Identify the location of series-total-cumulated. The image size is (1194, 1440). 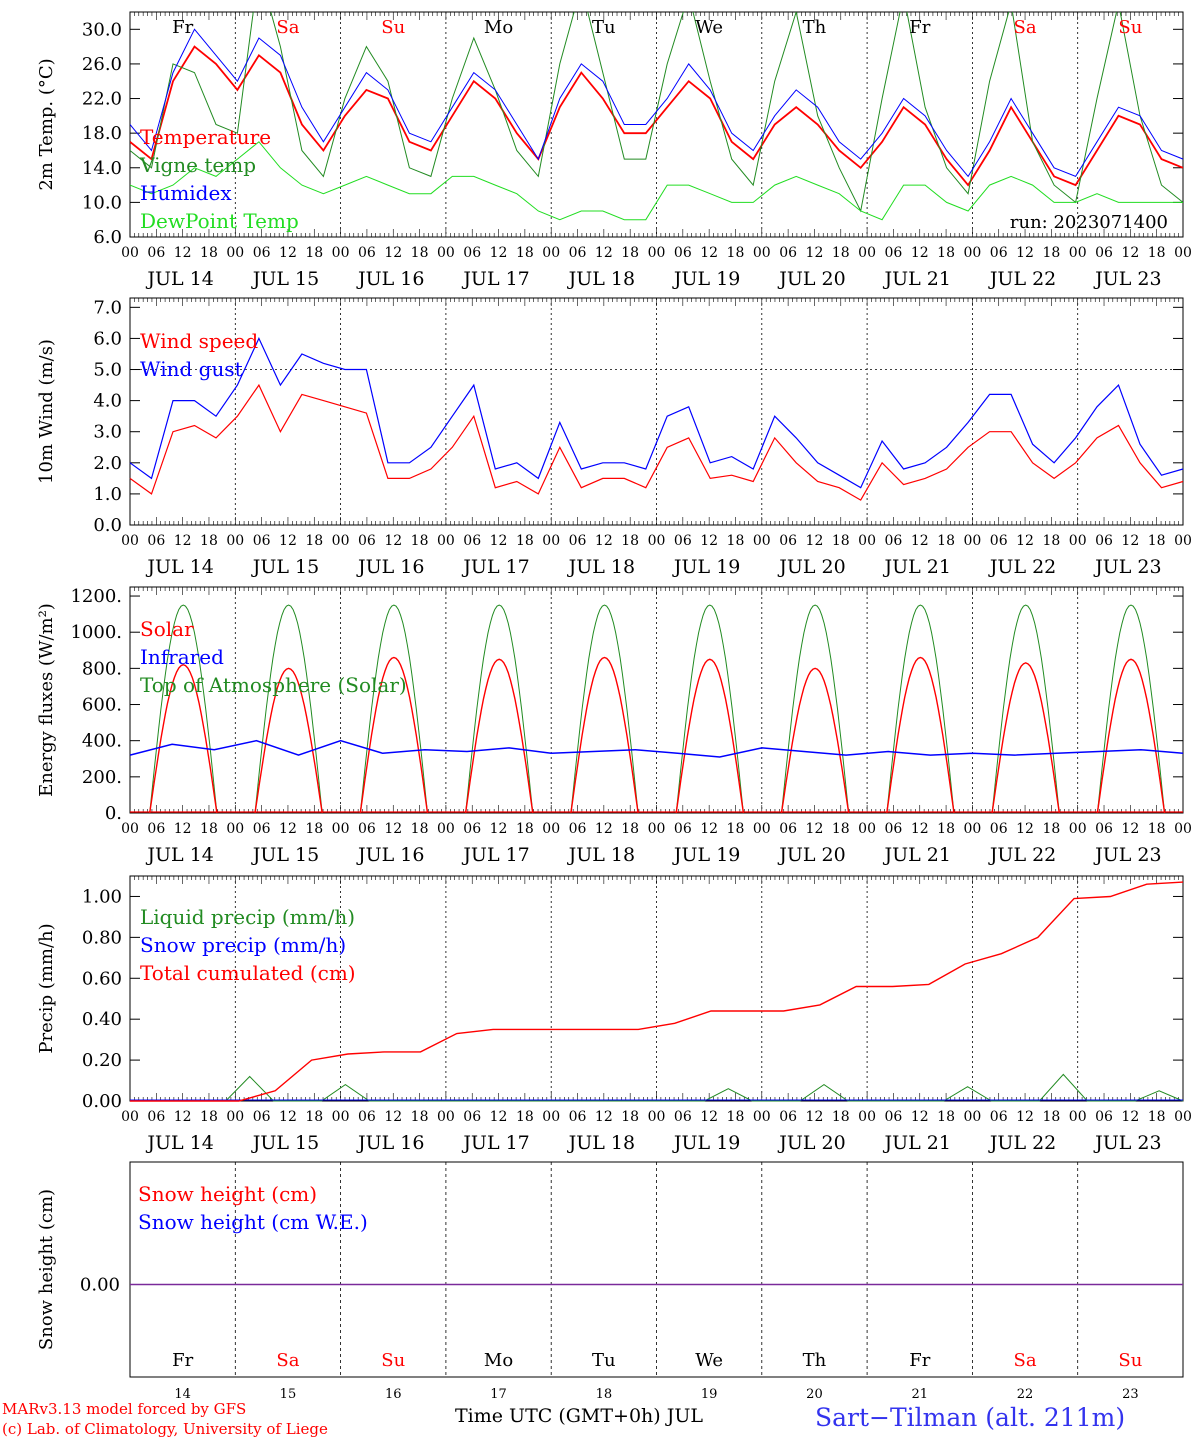
(657, 991).